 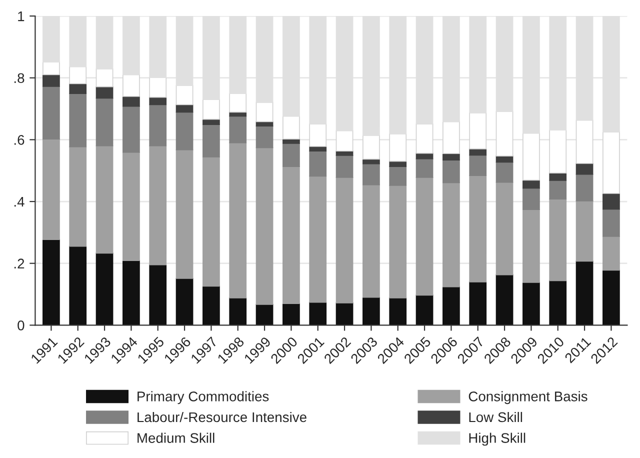 What do you see at coordinates (19, 78) in the screenshot?
I see `y-tick-label: .8` at bounding box center [19, 78].